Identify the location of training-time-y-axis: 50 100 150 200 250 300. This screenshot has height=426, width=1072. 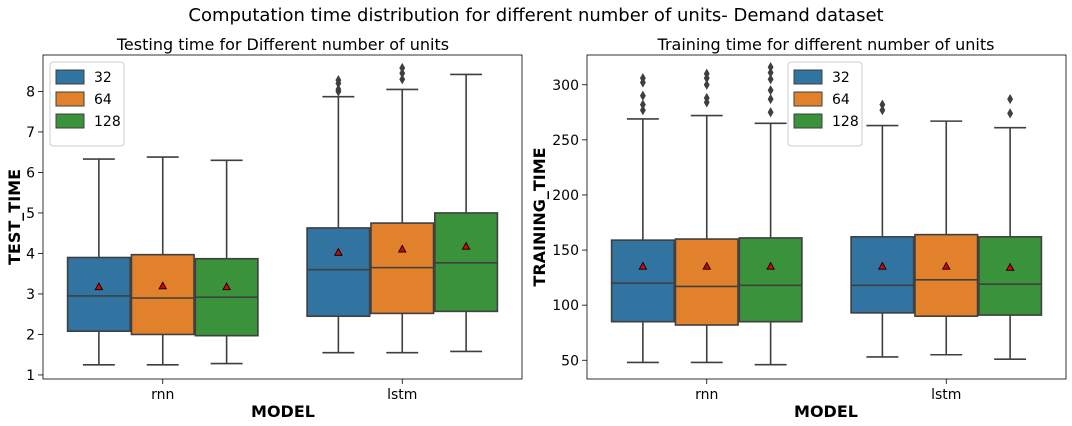
(569, 223).